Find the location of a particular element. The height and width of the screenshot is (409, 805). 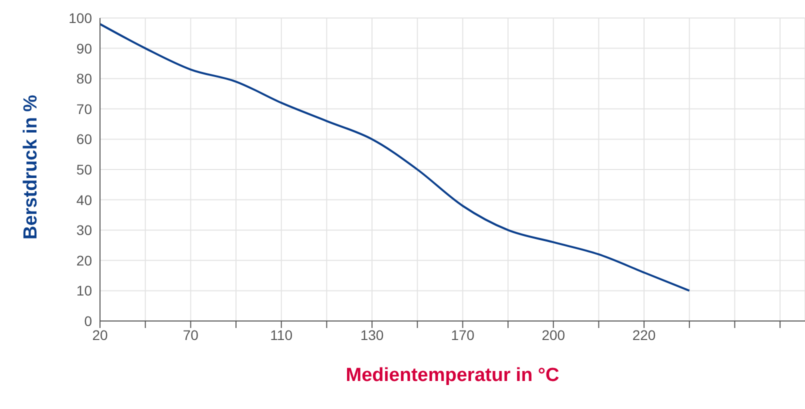

y-tick-label: 10 is located at coordinates (84, 290).